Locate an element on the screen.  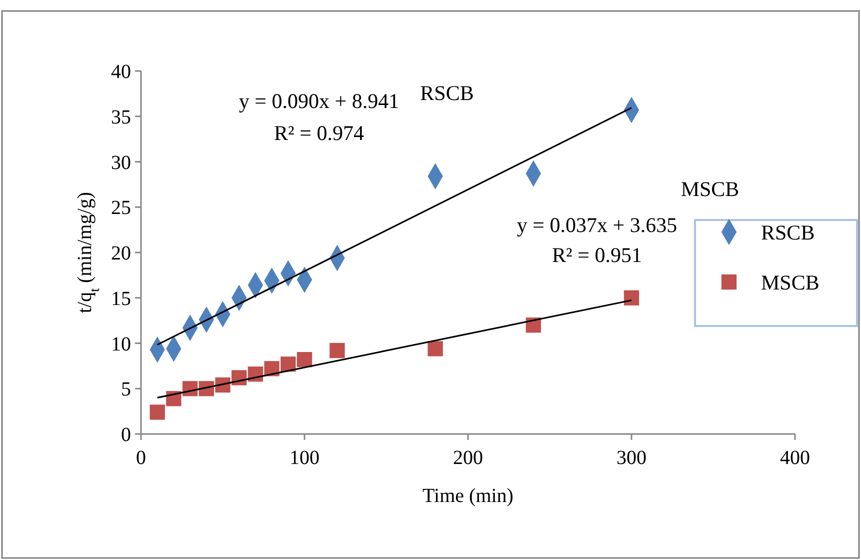
annotation: y = 0.037x + 3.635 is located at coordinates (597, 225).